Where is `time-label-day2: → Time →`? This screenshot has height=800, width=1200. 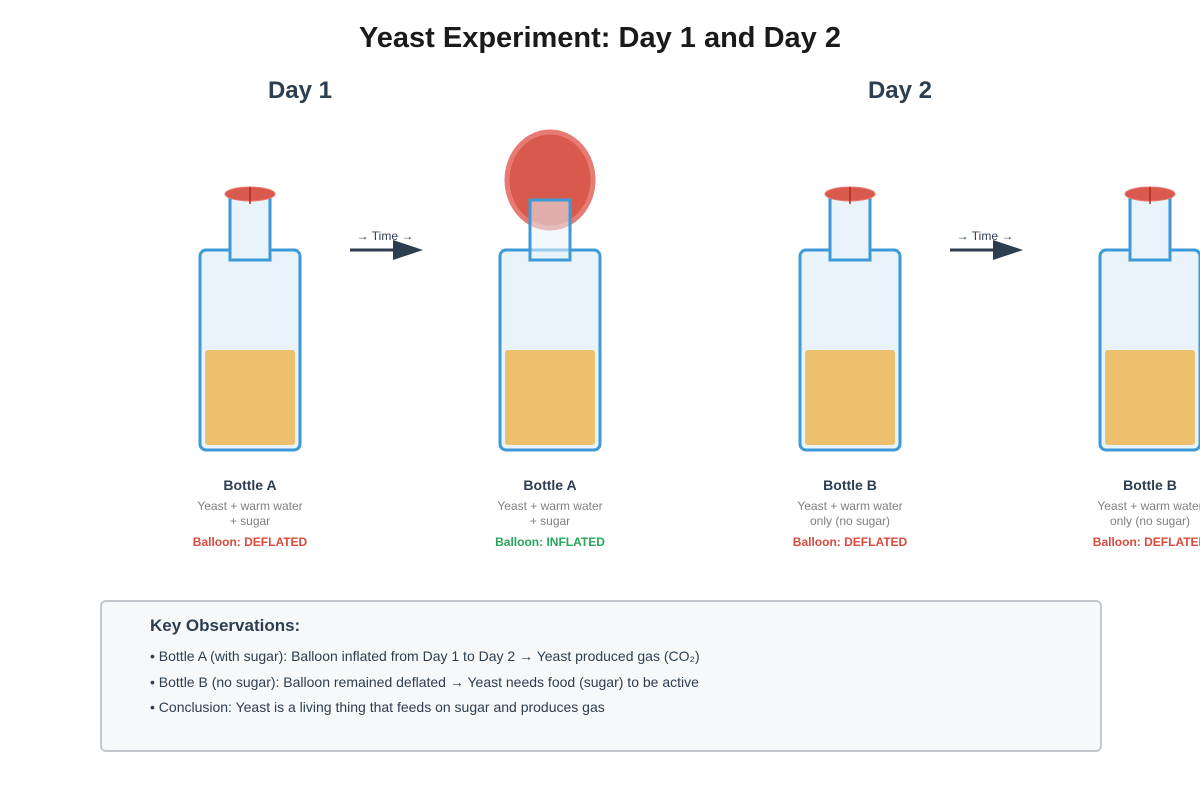 time-label-day2: → Time → is located at coordinates (985, 236).